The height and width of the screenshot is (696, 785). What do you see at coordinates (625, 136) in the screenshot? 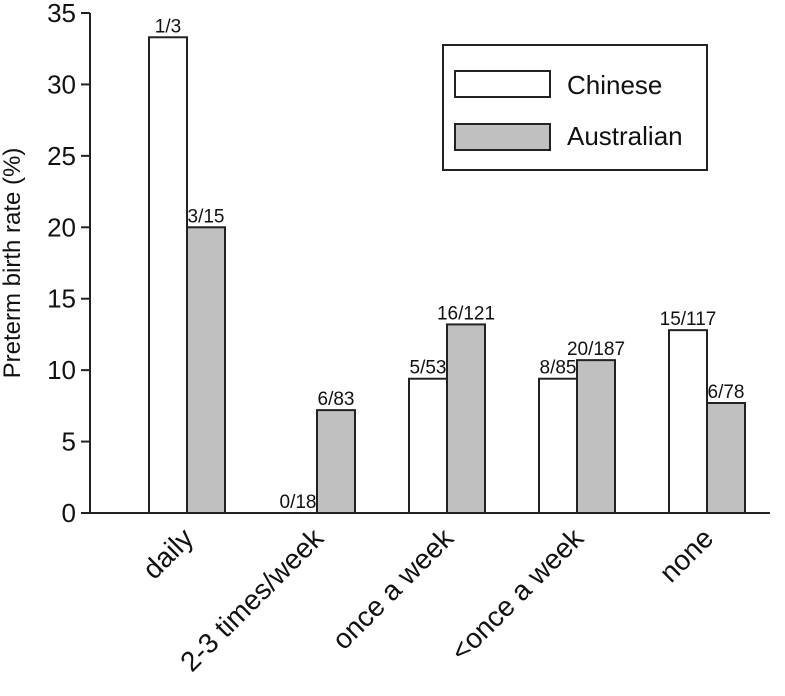
I see `legend-label-australian: Australian` at bounding box center [625, 136].